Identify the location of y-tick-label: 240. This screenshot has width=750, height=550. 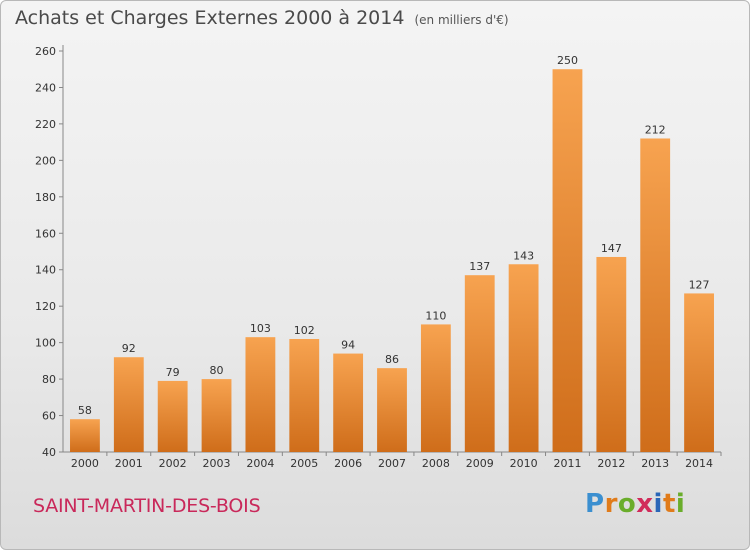
(45, 87).